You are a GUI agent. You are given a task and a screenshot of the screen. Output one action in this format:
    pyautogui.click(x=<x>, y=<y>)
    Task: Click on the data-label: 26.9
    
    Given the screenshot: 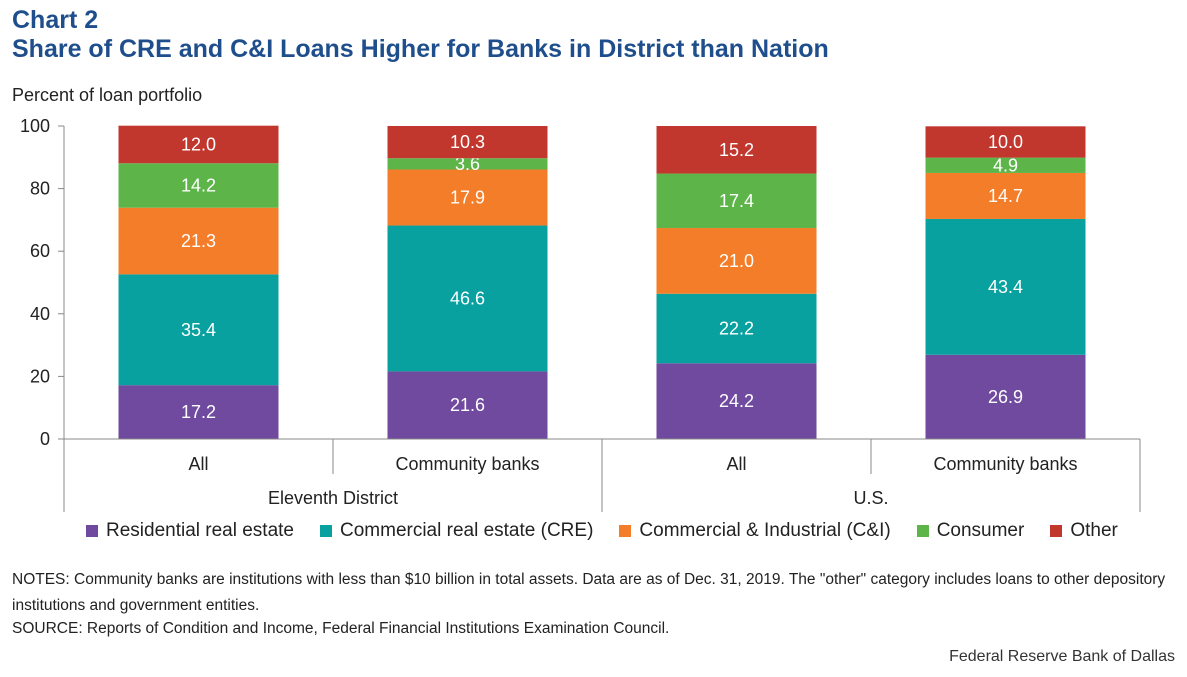 What is the action you would take?
    pyautogui.click(x=1005, y=397)
    